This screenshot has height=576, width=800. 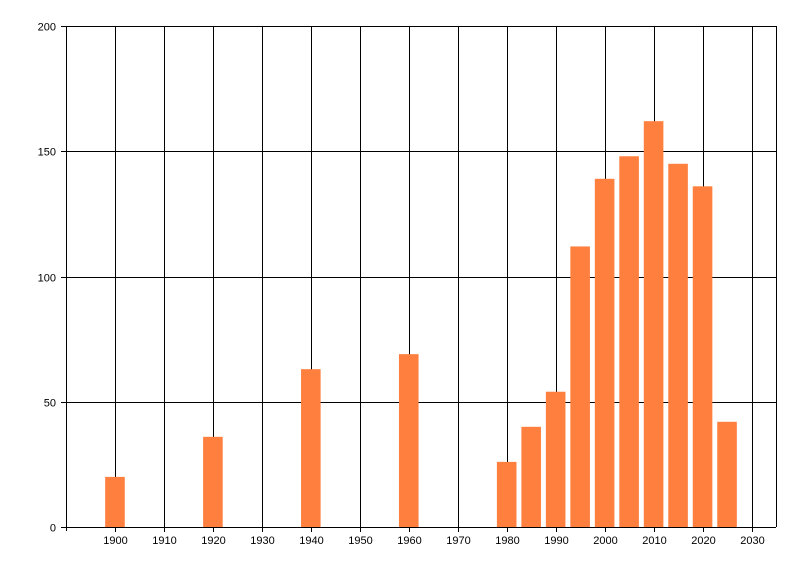 I want to click on x-tick-label: 1930, so click(x=262, y=541).